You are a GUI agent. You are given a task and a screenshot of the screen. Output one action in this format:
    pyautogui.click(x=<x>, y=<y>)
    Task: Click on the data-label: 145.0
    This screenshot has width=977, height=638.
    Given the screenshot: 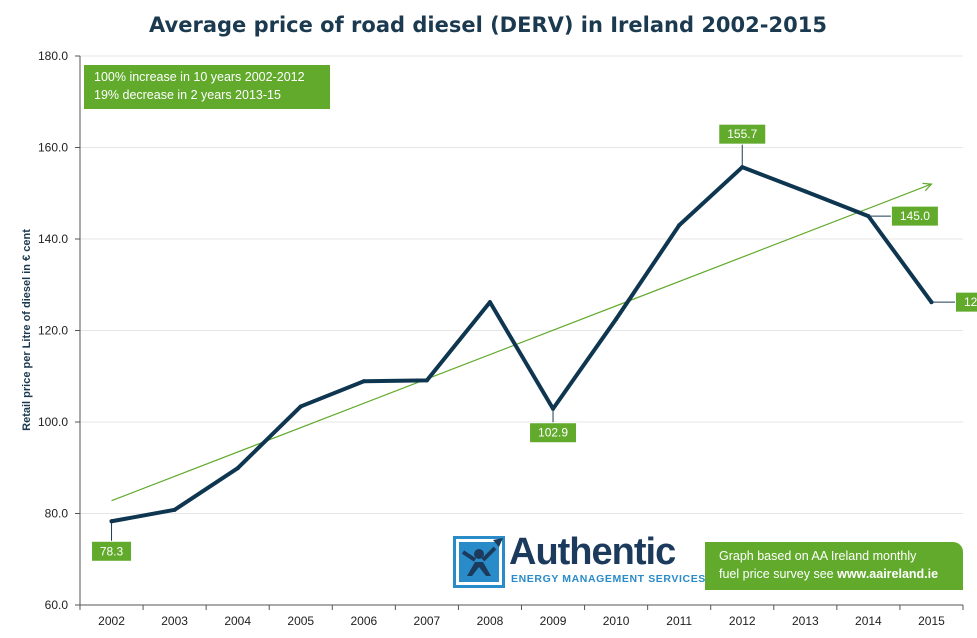 What is the action you would take?
    pyautogui.click(x=915, y=216)
    